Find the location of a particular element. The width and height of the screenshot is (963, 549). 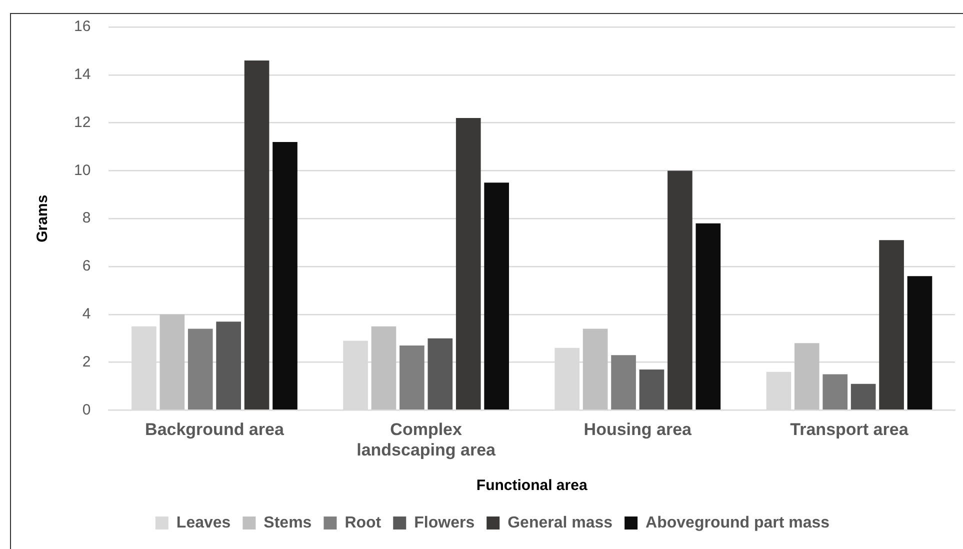

legend-label: Flowers is located at coordinates (444, 523).